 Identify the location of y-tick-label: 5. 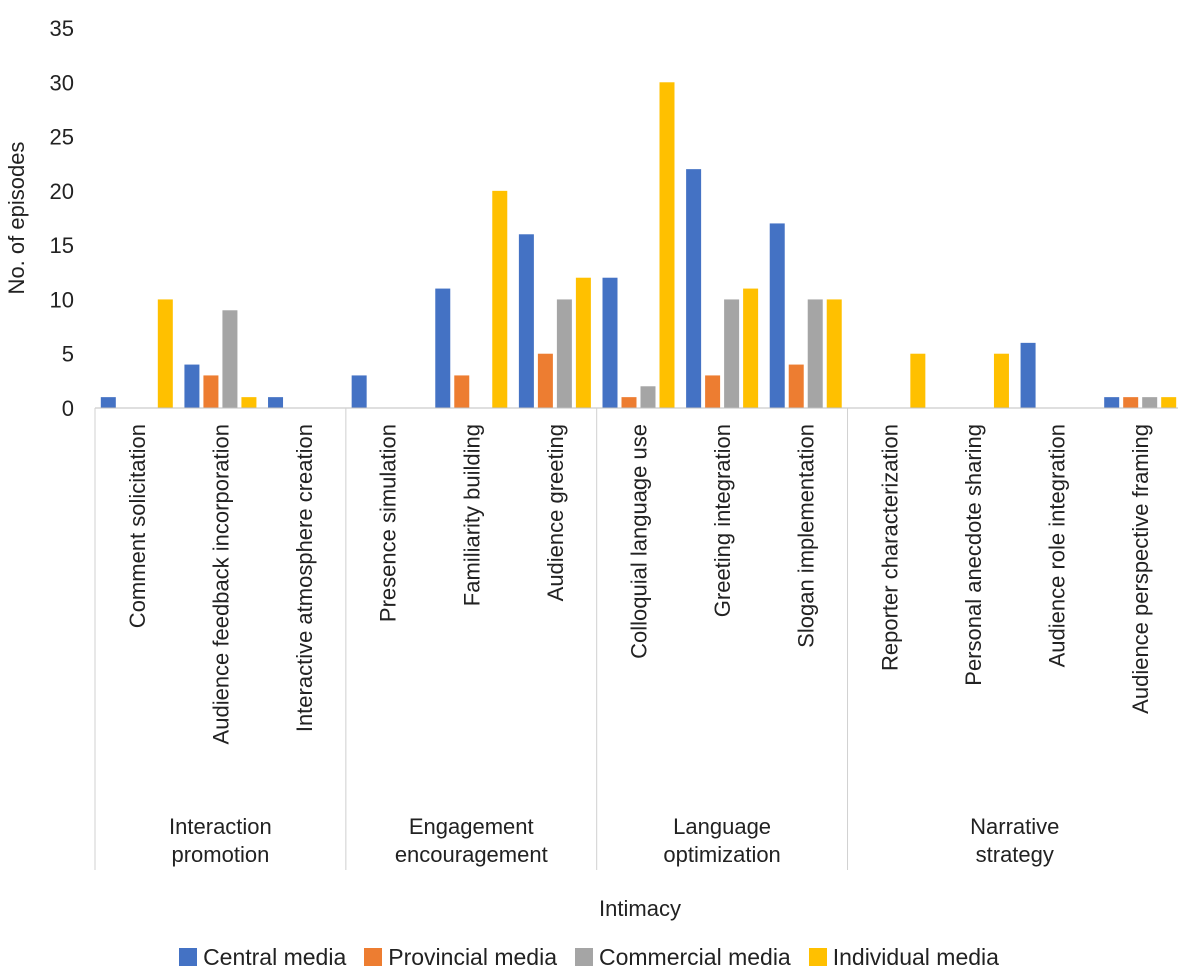
(68, 354).